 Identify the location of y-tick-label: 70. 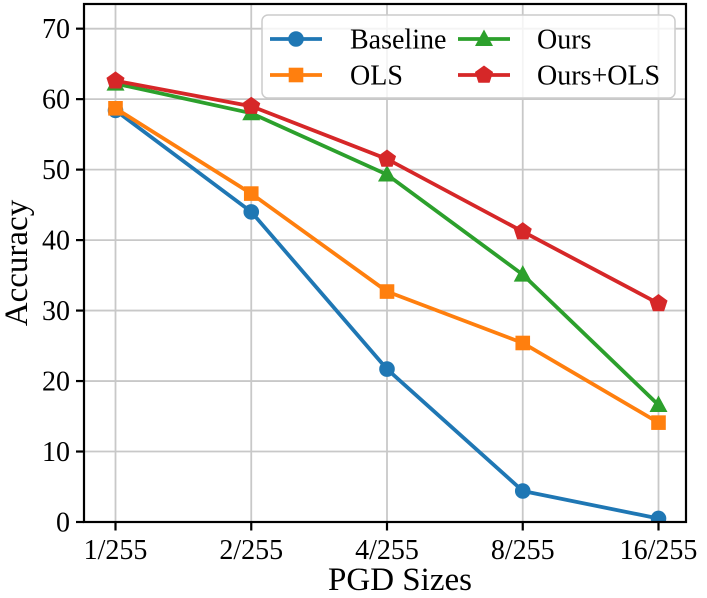
(56, 29).